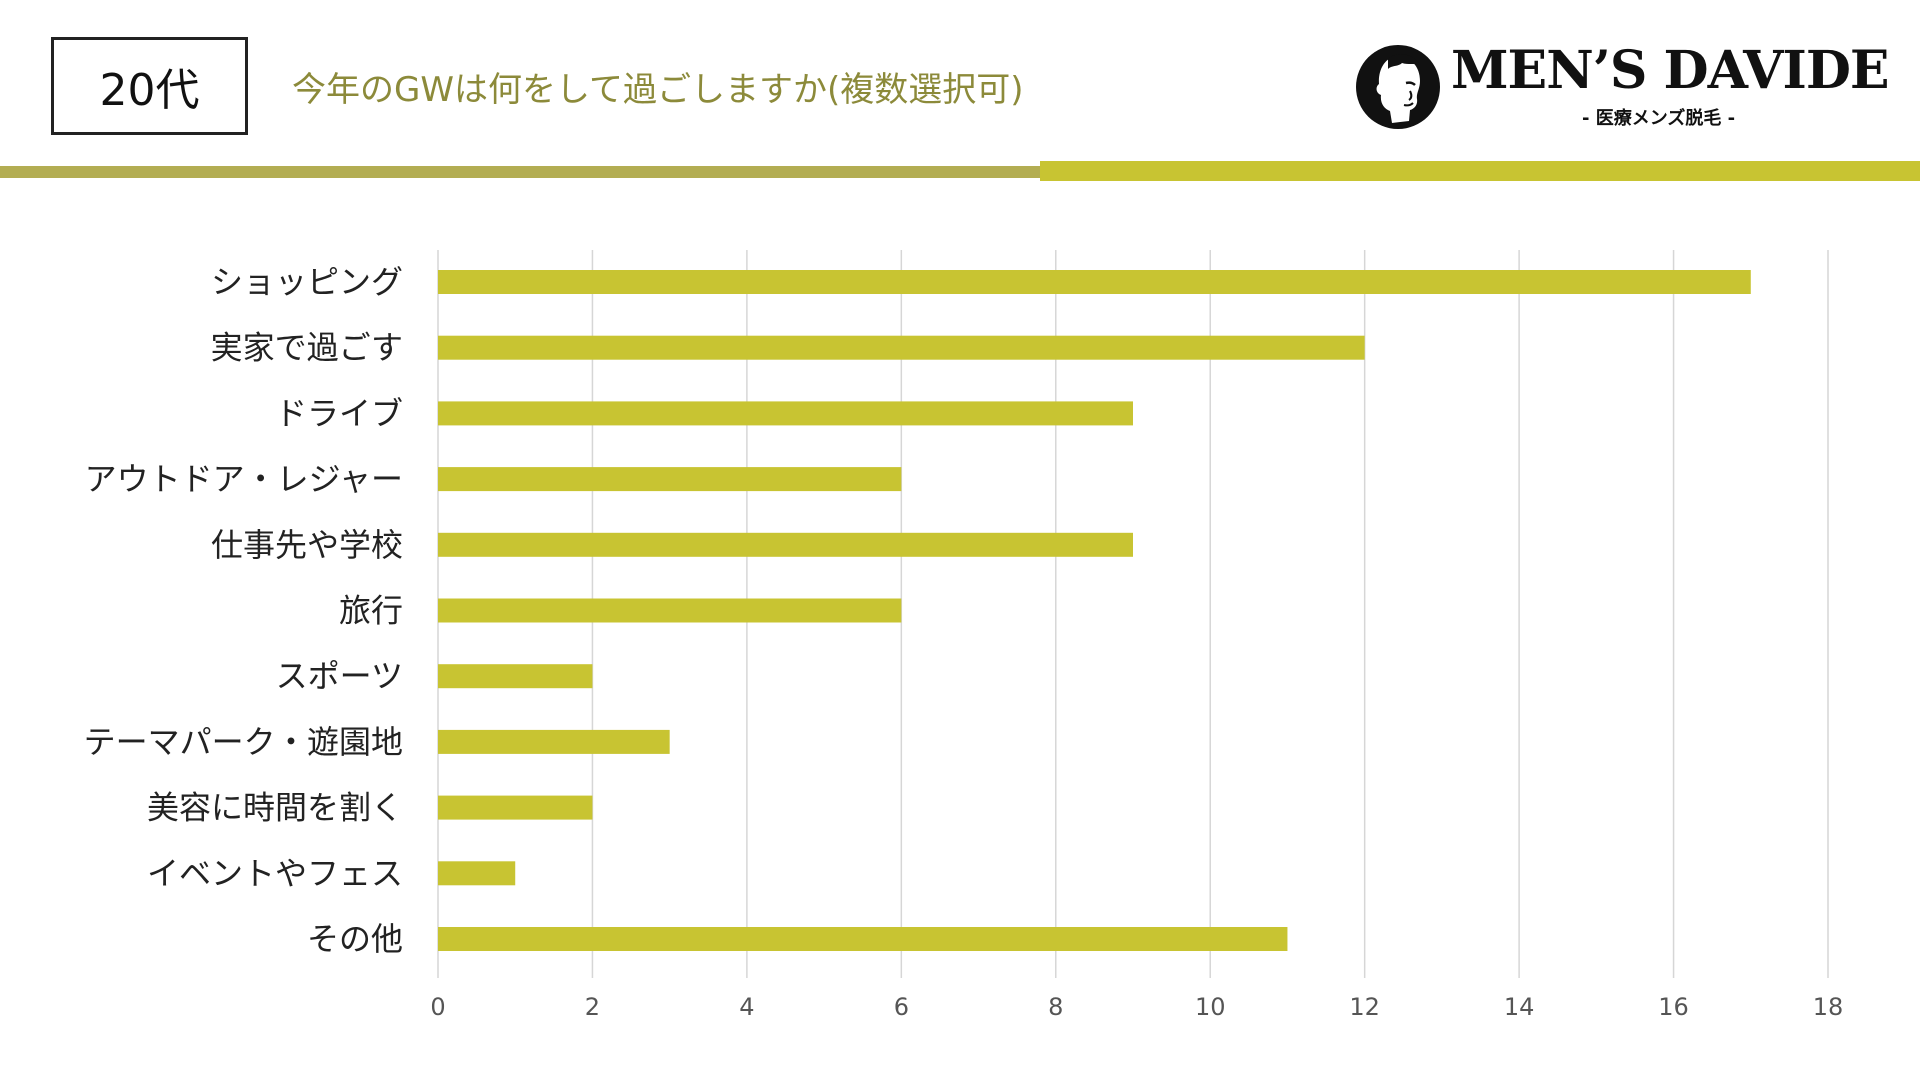  Describe the element at coordinates (1673, 1007) in the screenshot. I see `x-tick-label: 16` at that location.